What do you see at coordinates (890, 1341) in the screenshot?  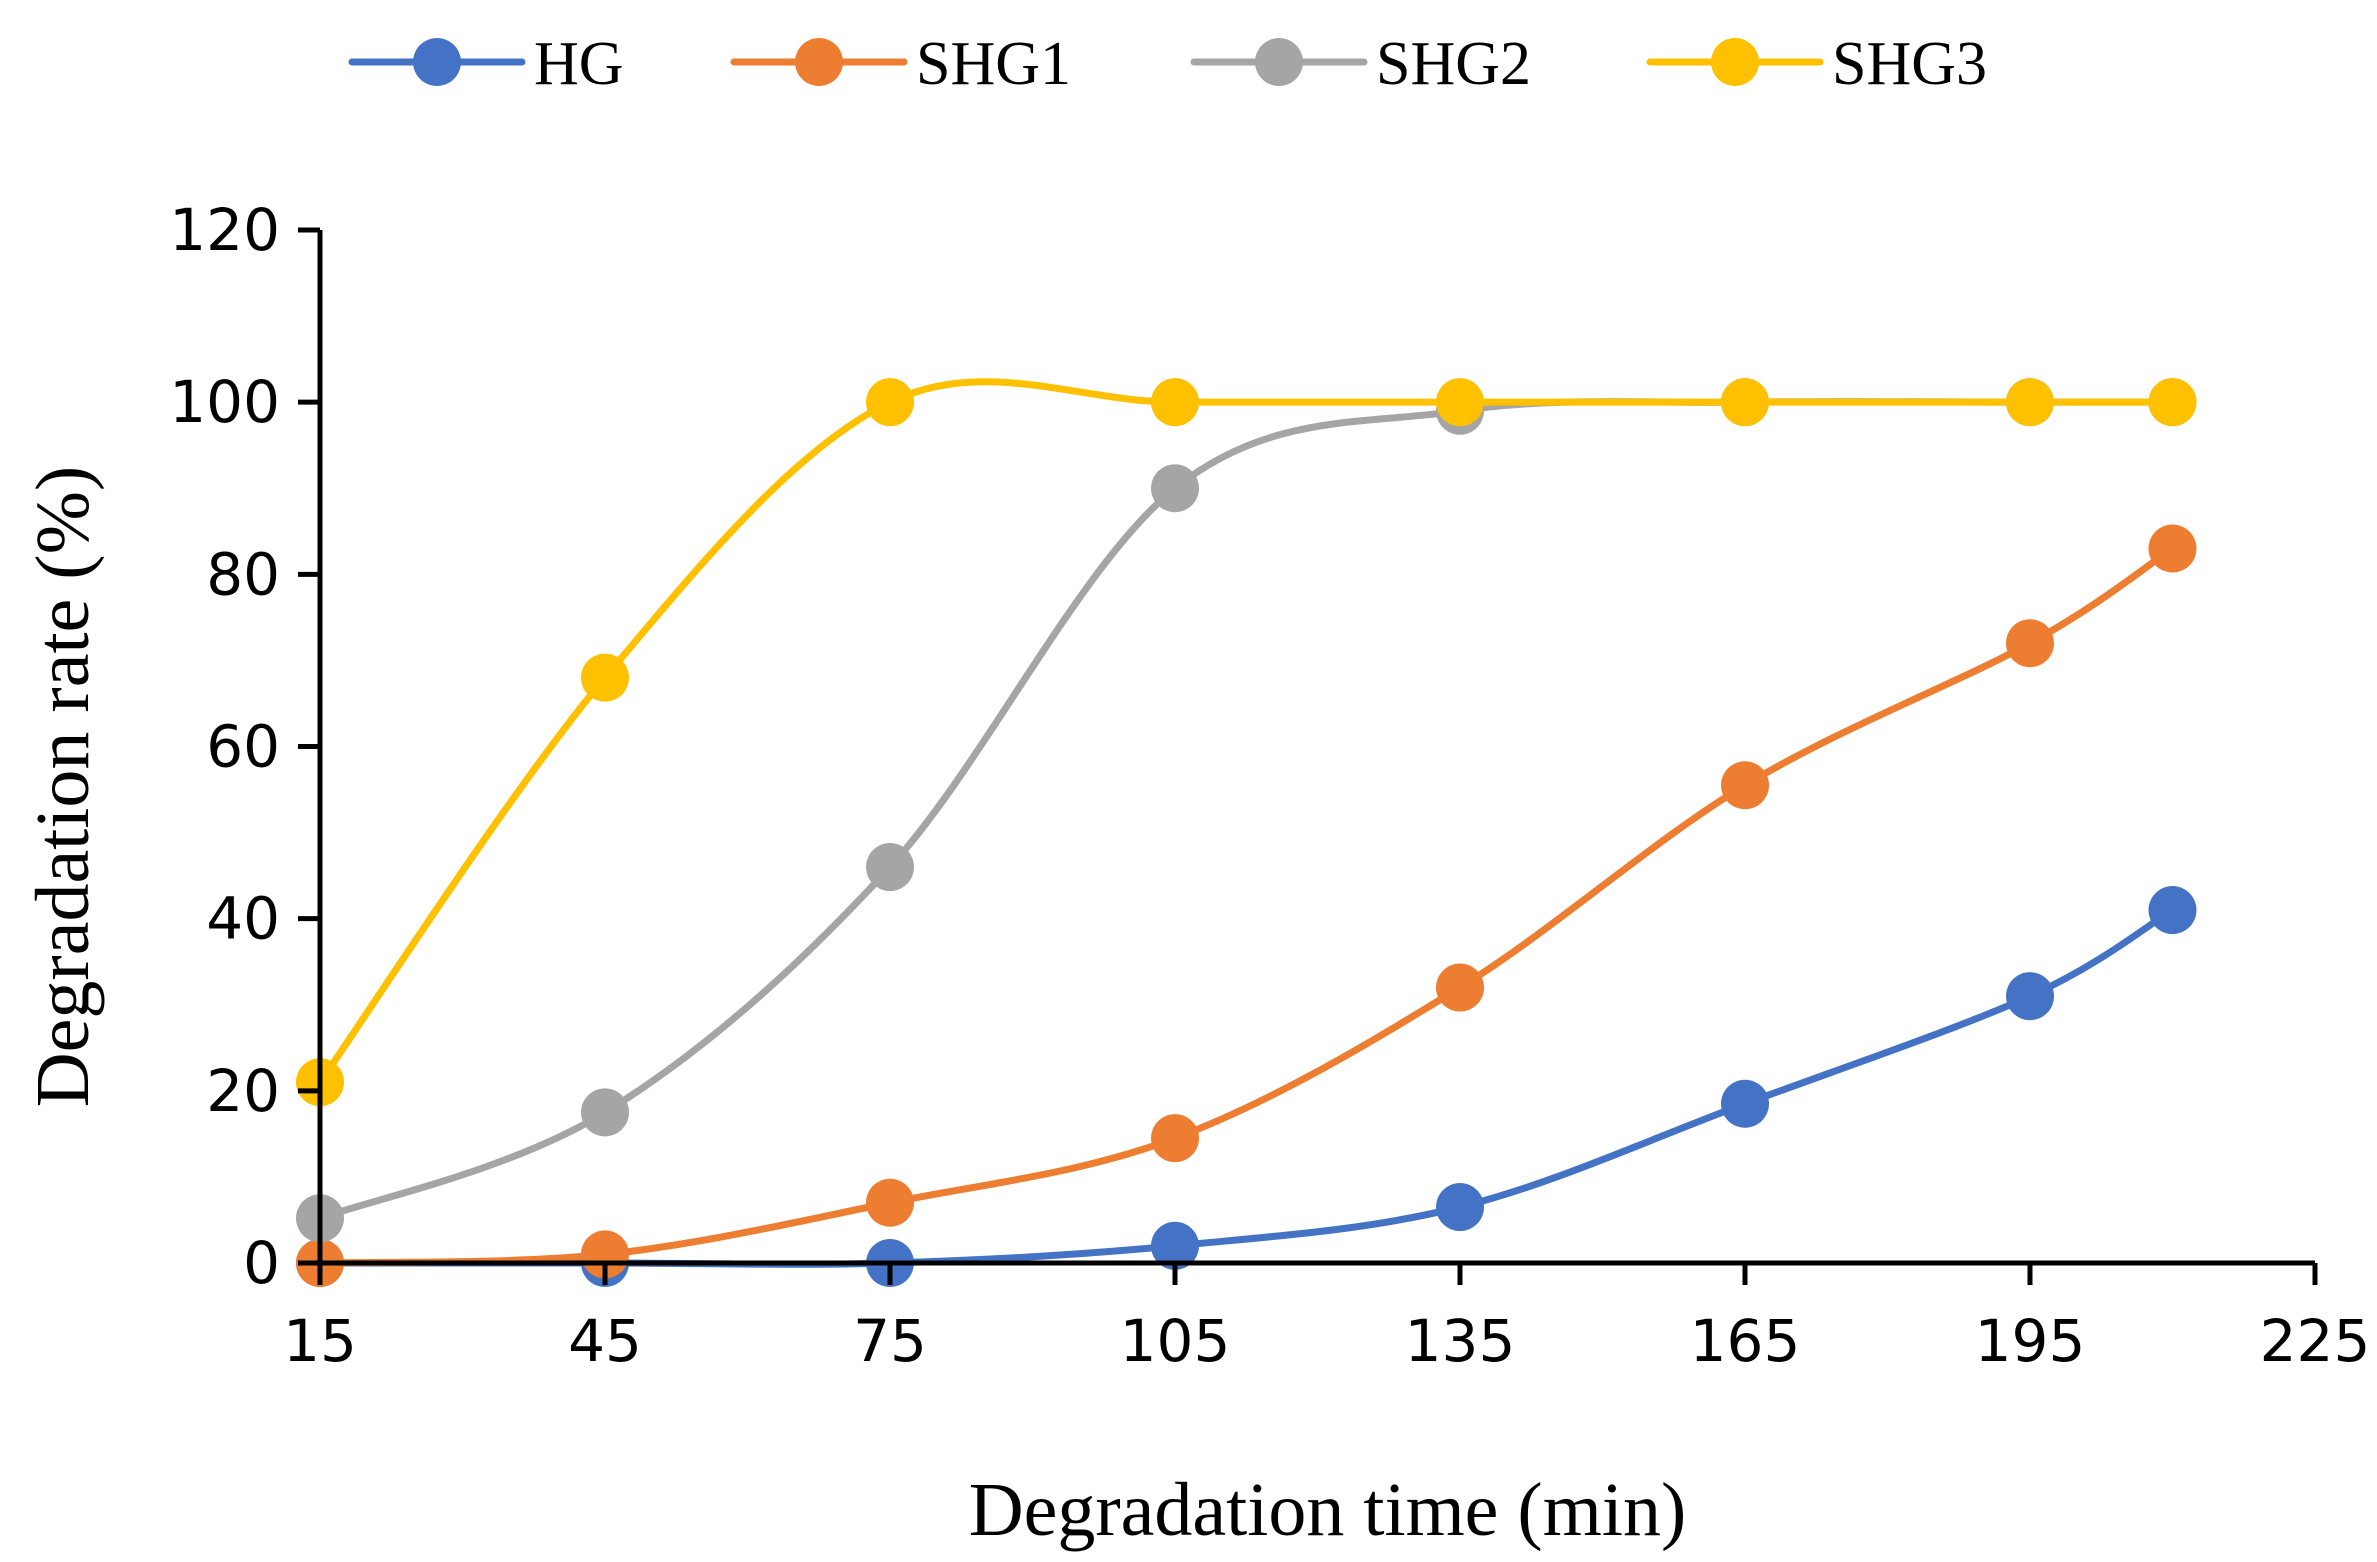 I see `x-tick-label: 75` at bounding box center [890, 1341].